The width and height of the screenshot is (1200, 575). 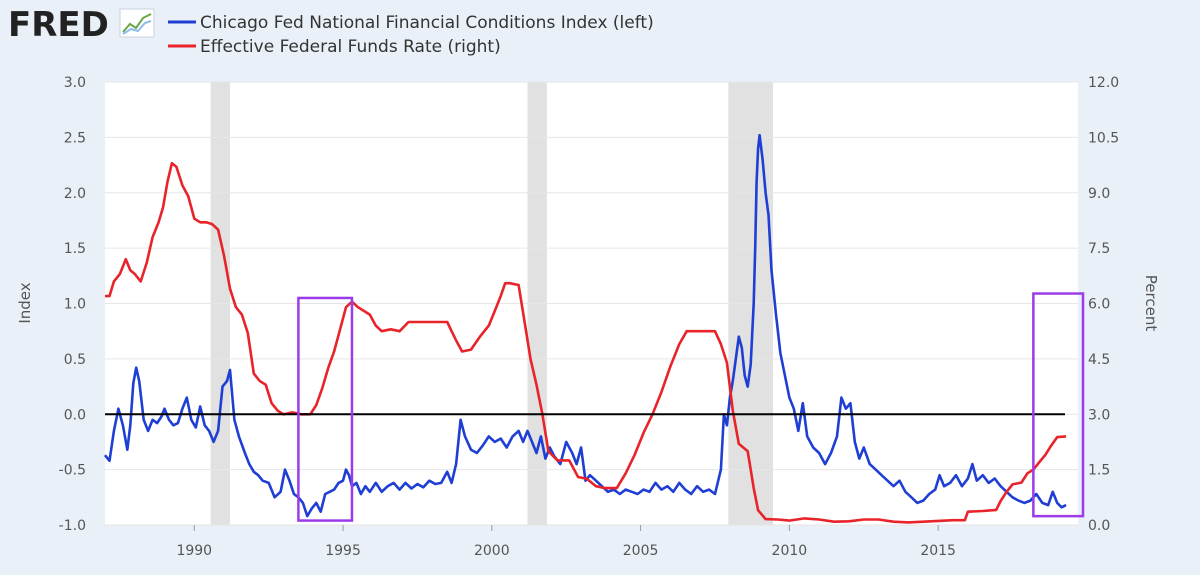 What do you see at coordinates (72, 526) in the screenshot?
I see `left-tick-label: -1.0` at bounding box center [72, 526].